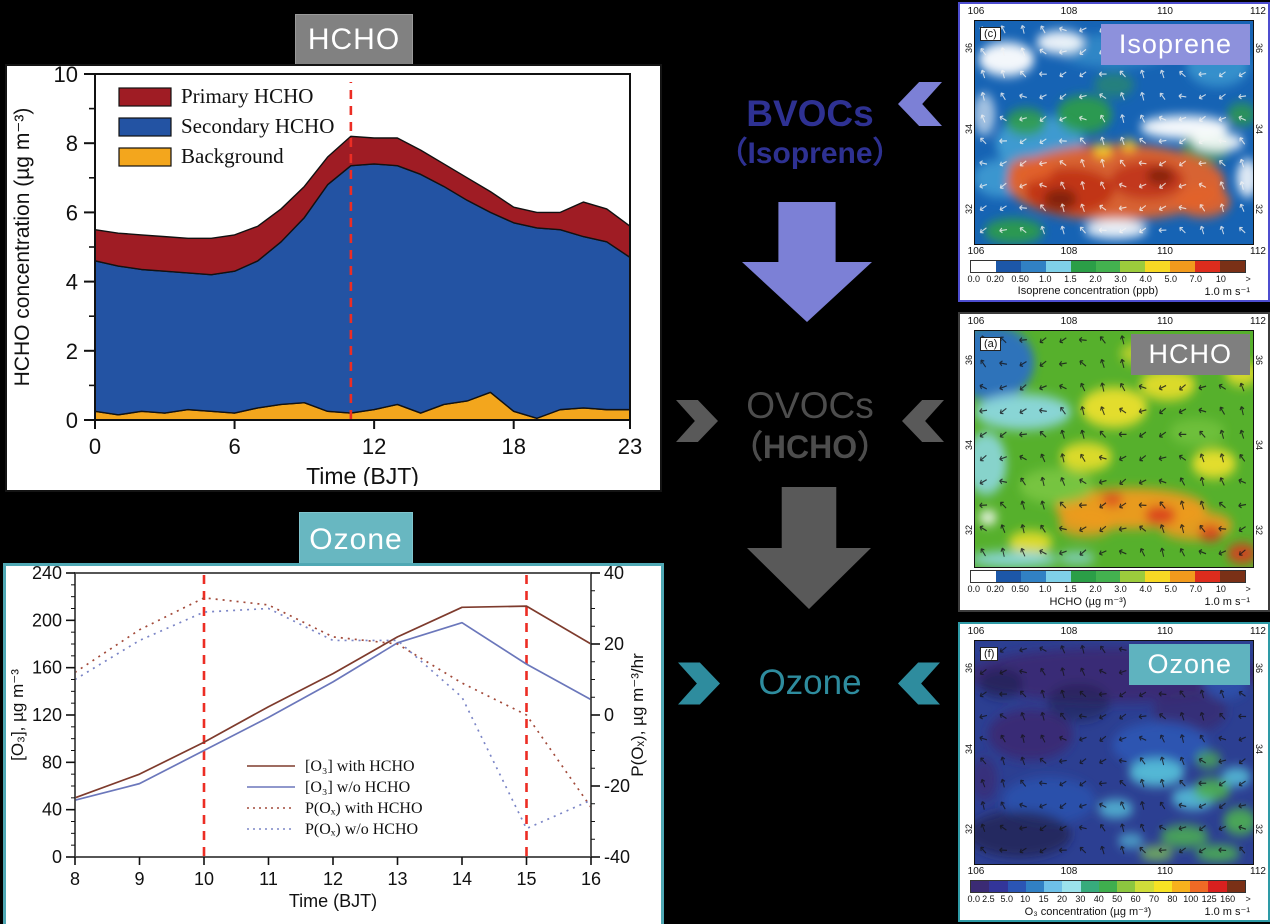 This screenshot has height=924, width=1270. What do you see at coordinates (1062, 899) in the screenshot?
I see `colorbar-tick-label: 20` at bounding box center [1062, 899].